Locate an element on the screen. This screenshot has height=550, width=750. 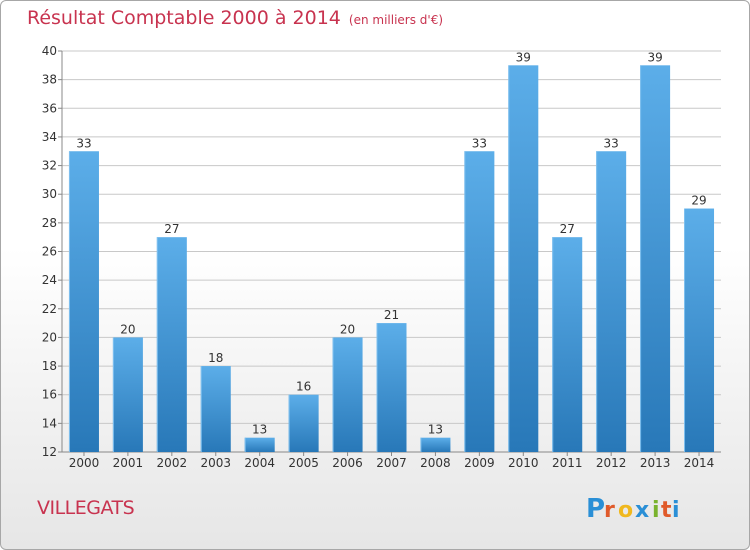
y-tick-label: 34 is located at coordinates (49, 137).